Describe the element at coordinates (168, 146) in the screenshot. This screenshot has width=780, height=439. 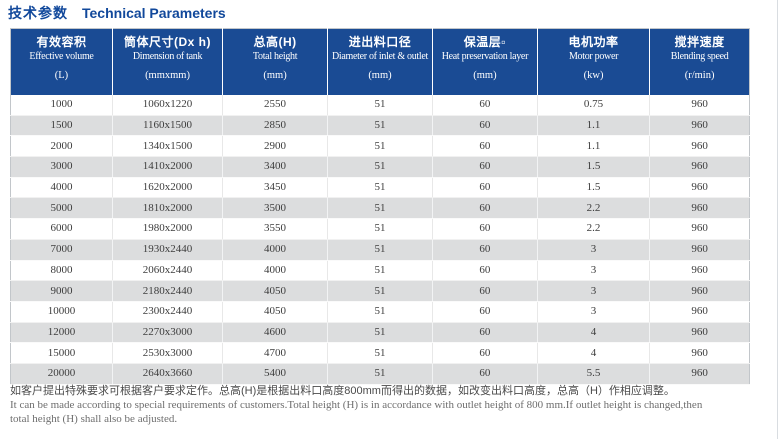
I see `table-cell: 1340x1500` at that location.